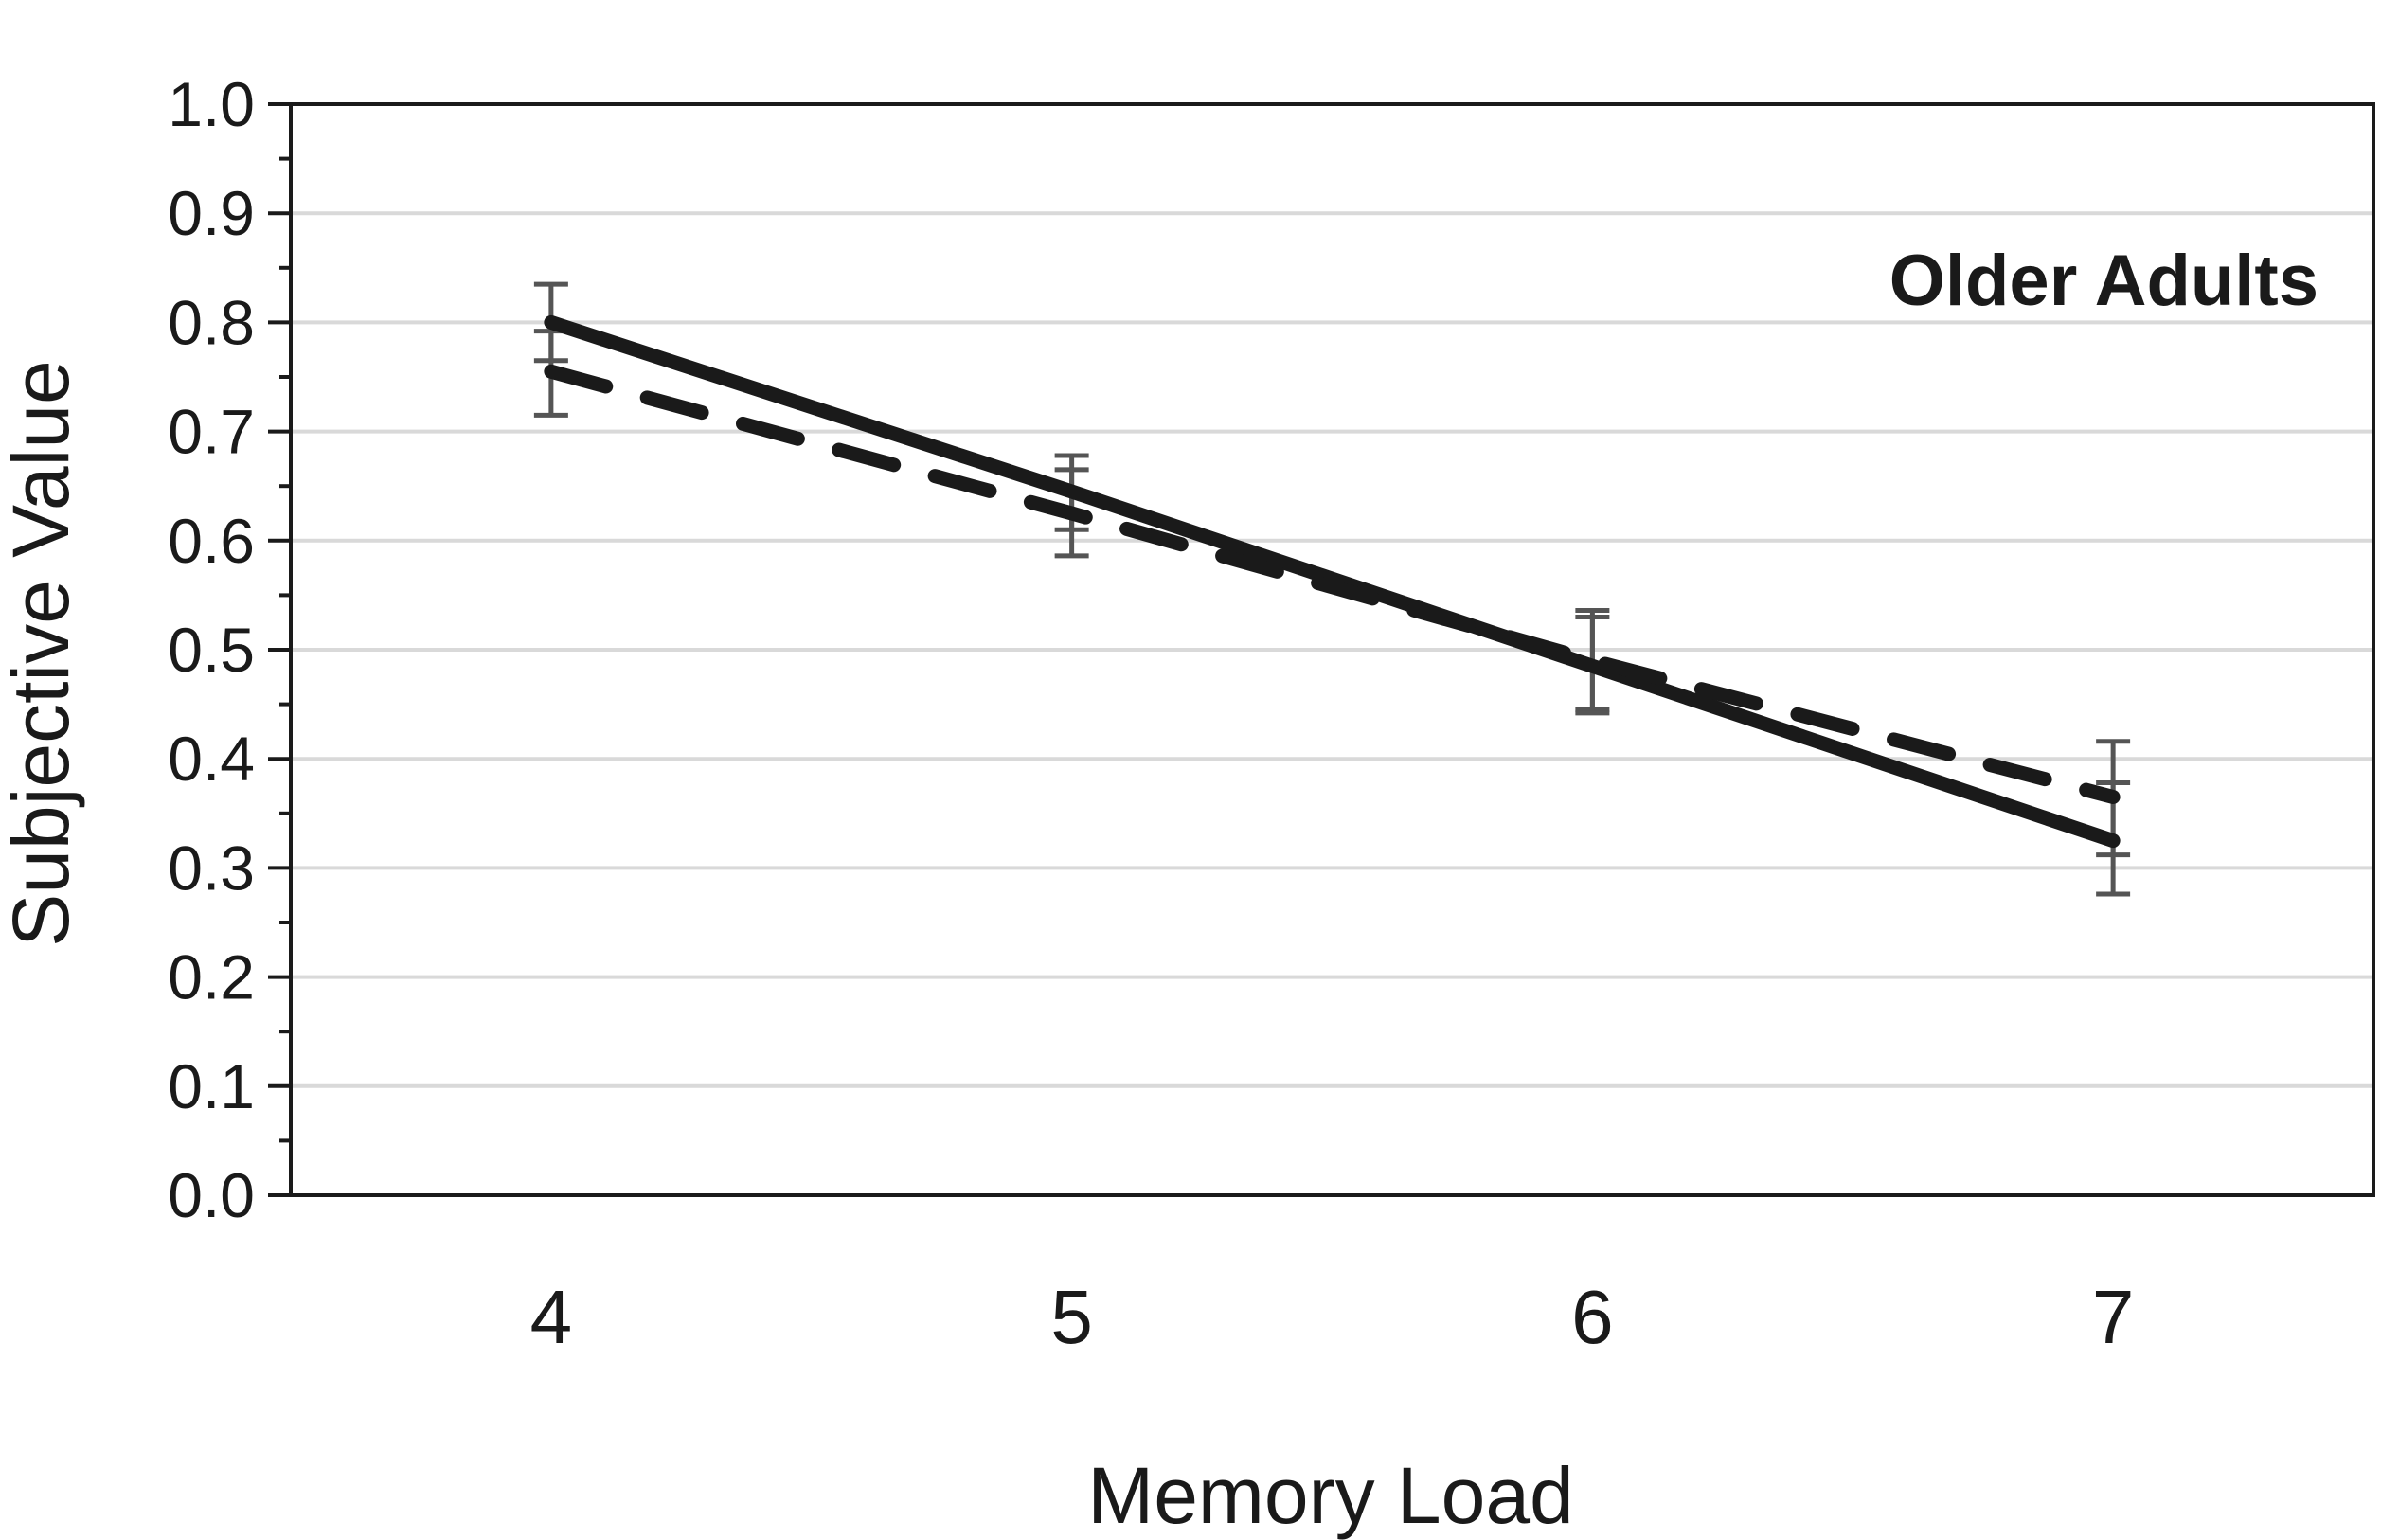 This screenshot has height=1540, width=2381. What do you see at coordinates (212, 868) in the screenshot?
I see `y-tick-label: 0.3` at bounding box center [212, 868].